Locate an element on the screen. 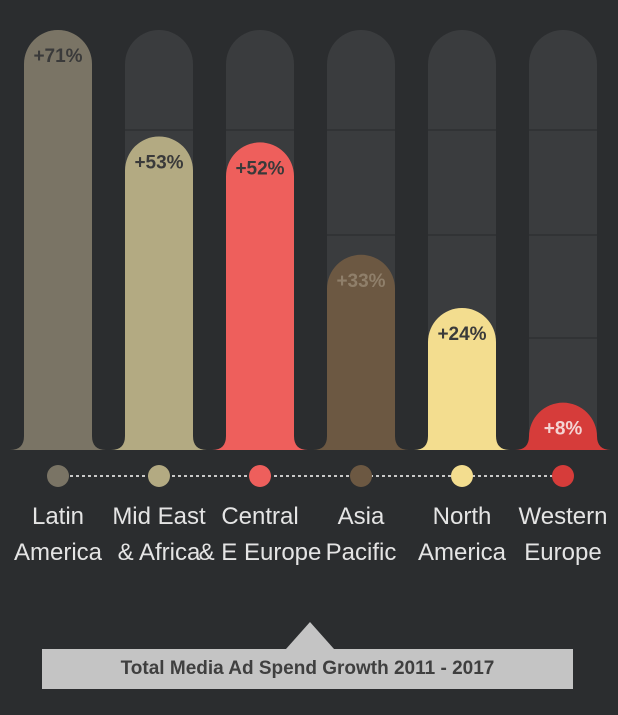  category-label: North is located at coordinates (462, 516).